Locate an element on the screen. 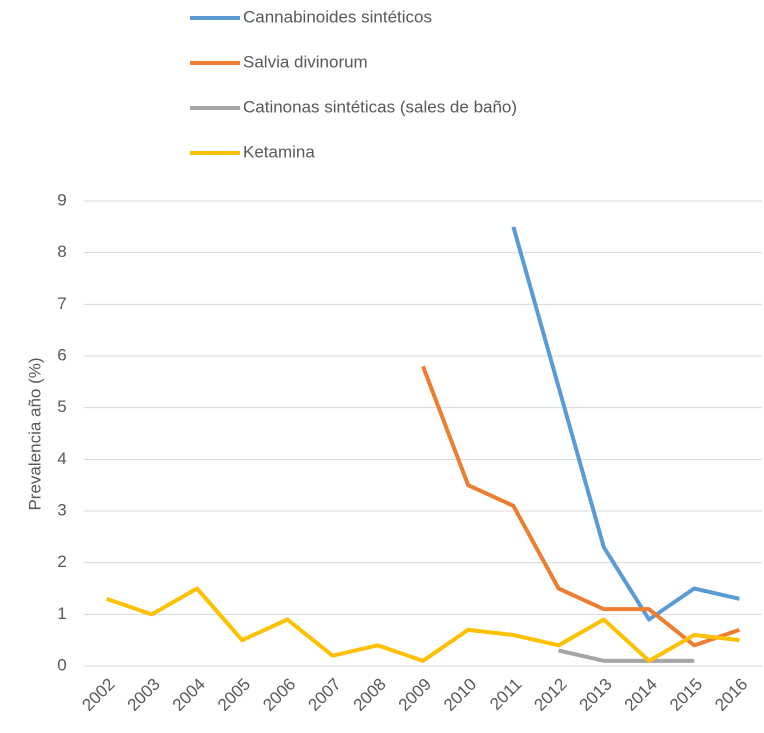 Image resolution: width=764 pixels, height=733 pixels. legend-label: Ketamina is located at coordinates (279, 151).